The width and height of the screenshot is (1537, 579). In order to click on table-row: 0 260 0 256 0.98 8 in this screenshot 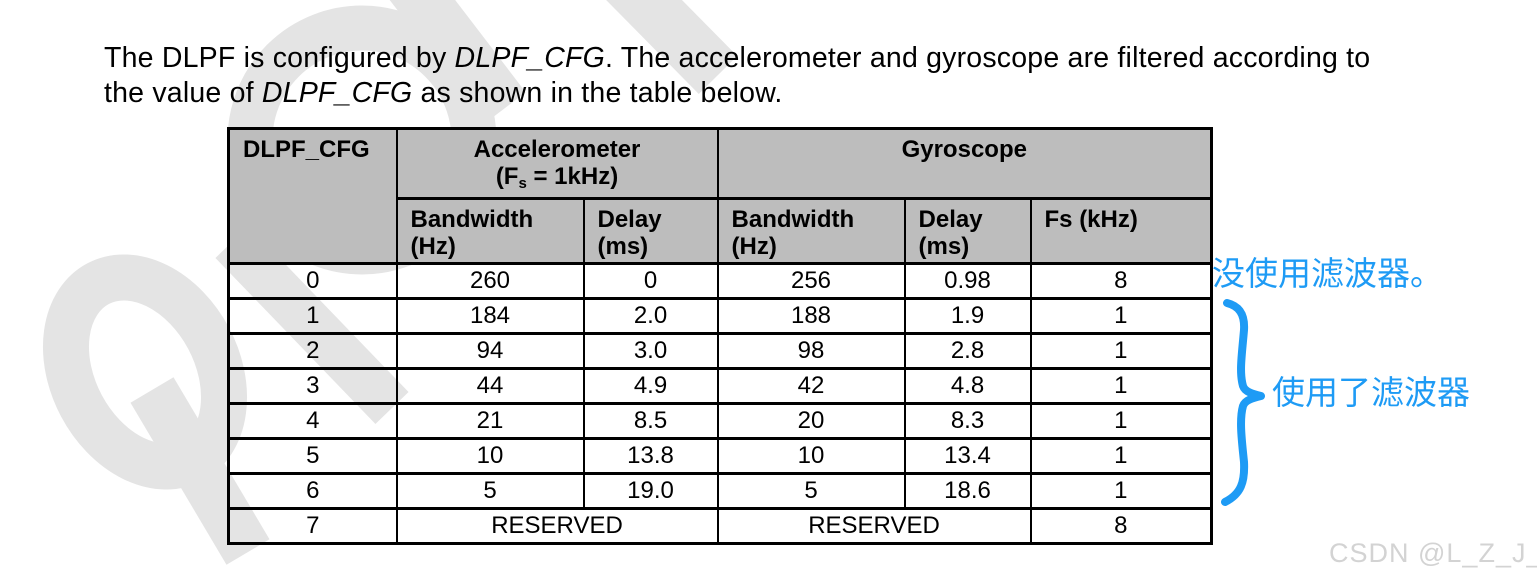, I will do `click(720, 281)`.